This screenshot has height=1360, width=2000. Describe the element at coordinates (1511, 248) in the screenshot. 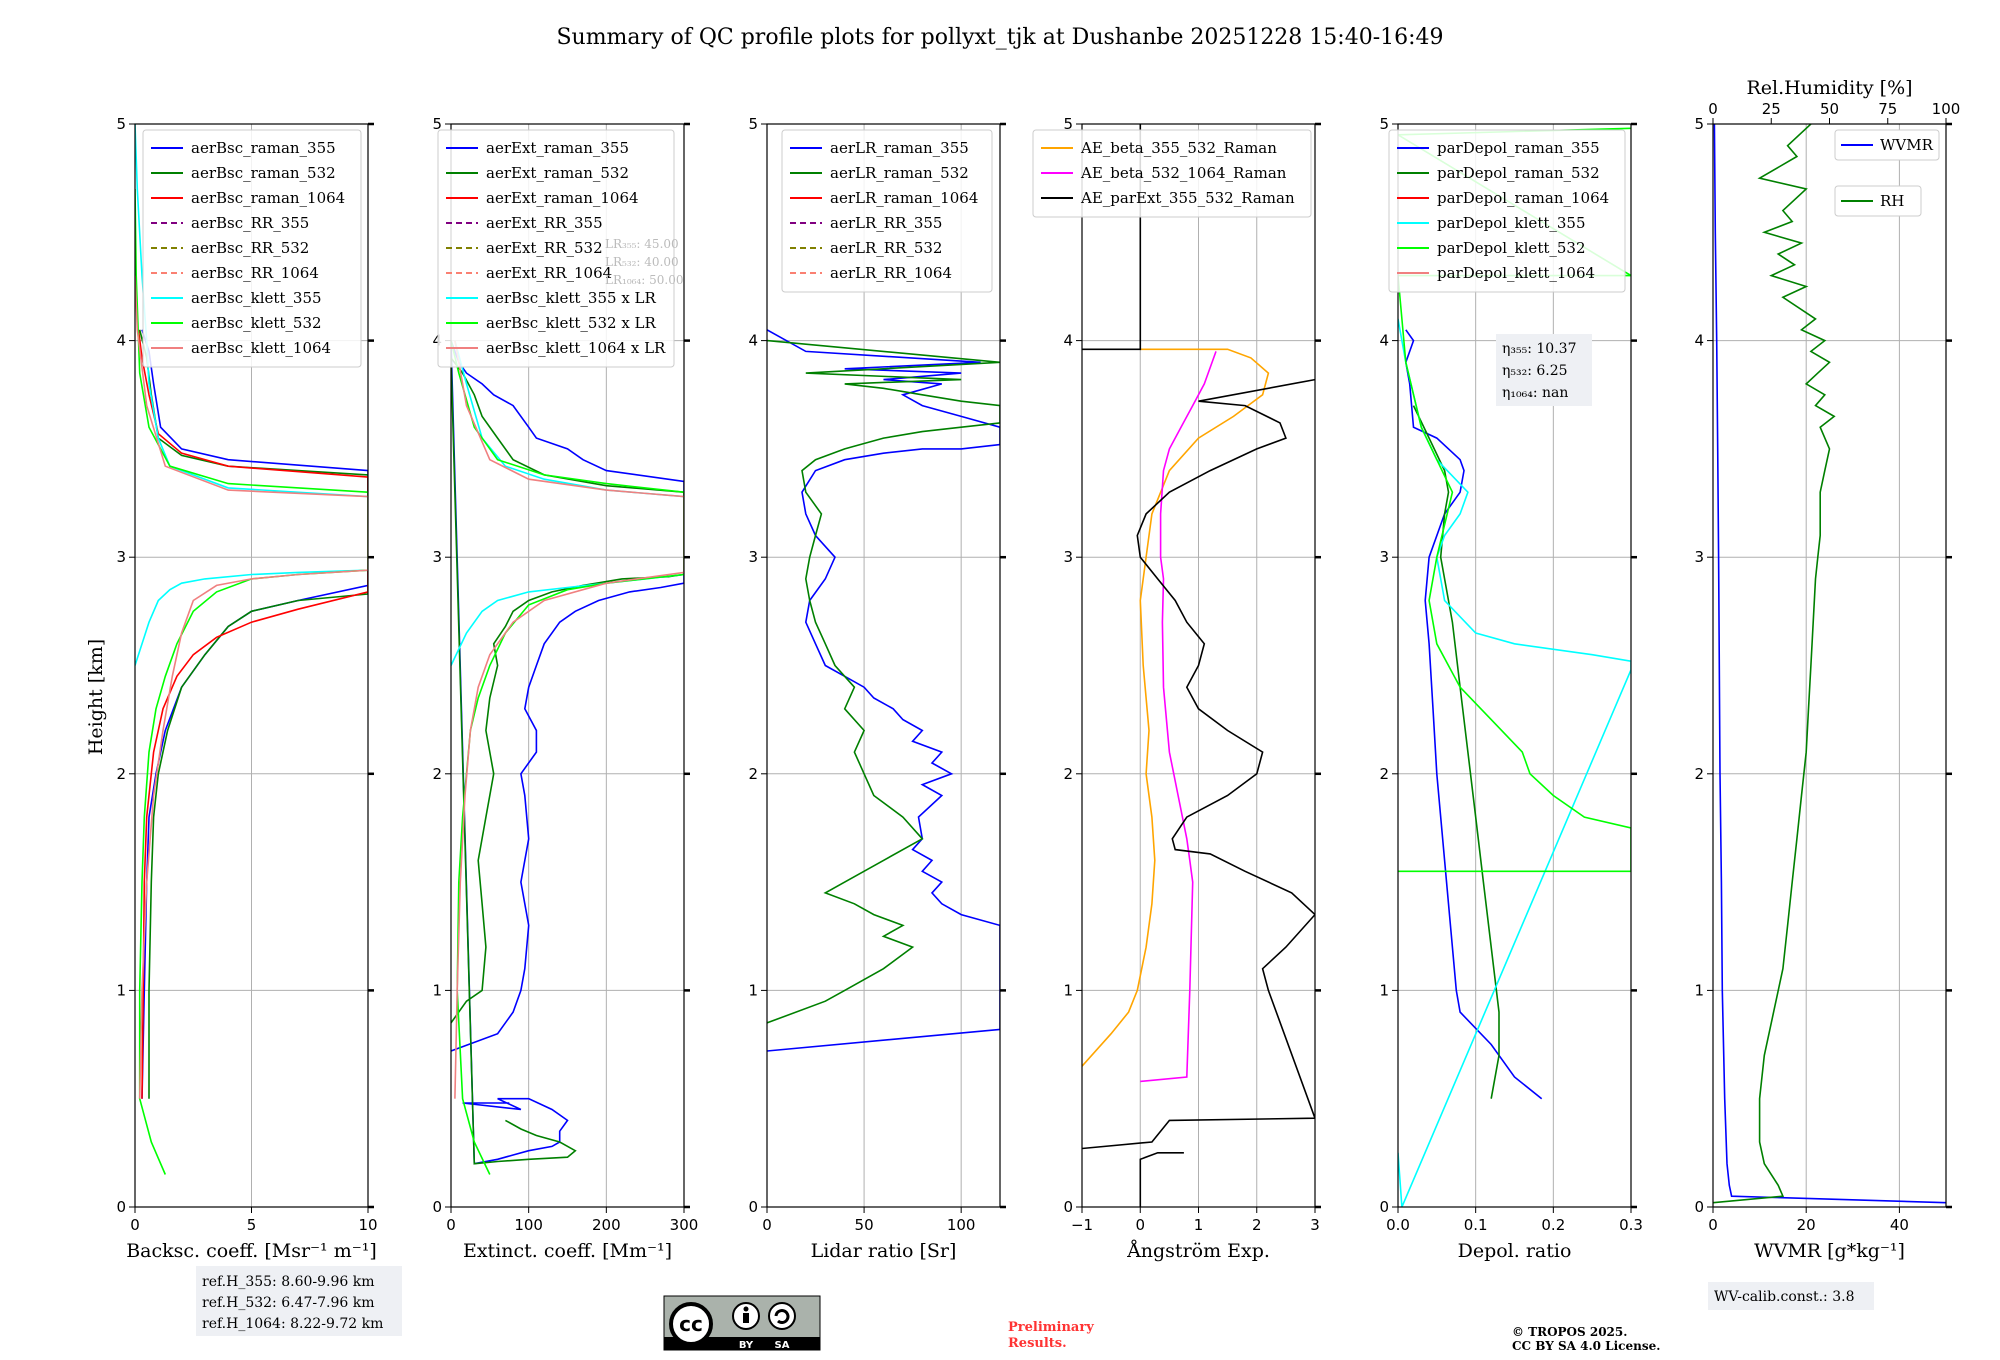

I see `legend-label: parDepol_klett_532` at that location.